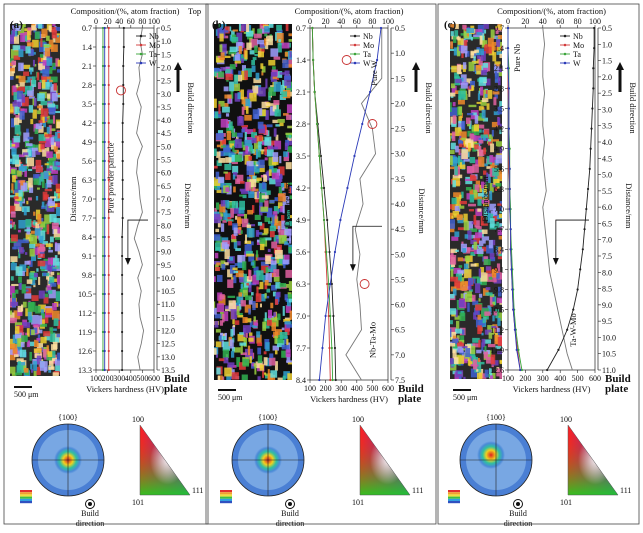  What do you see at coordinates (497, 330) in the screenshot?
I see `left-tick-label: 11.2` at bounding box center [497, 330].